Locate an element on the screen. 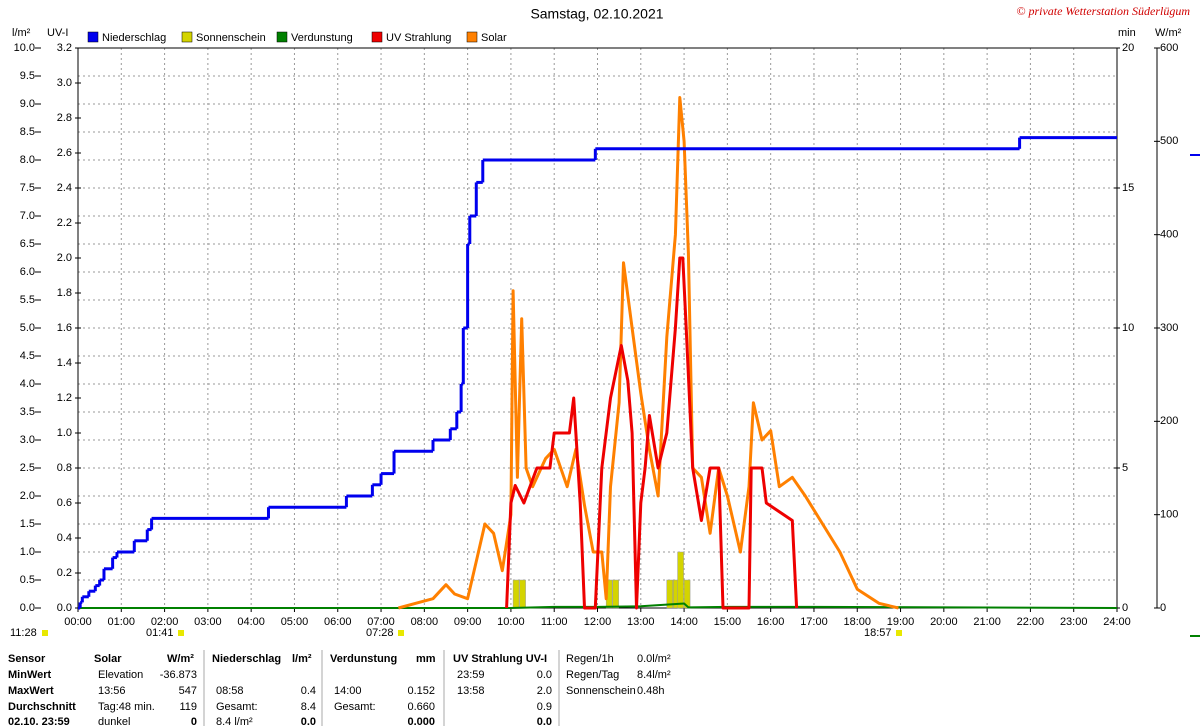 Image resolution: width=1200 pixels, height=726 pixels. axis-label: min is located at coordinates (1127, 33).